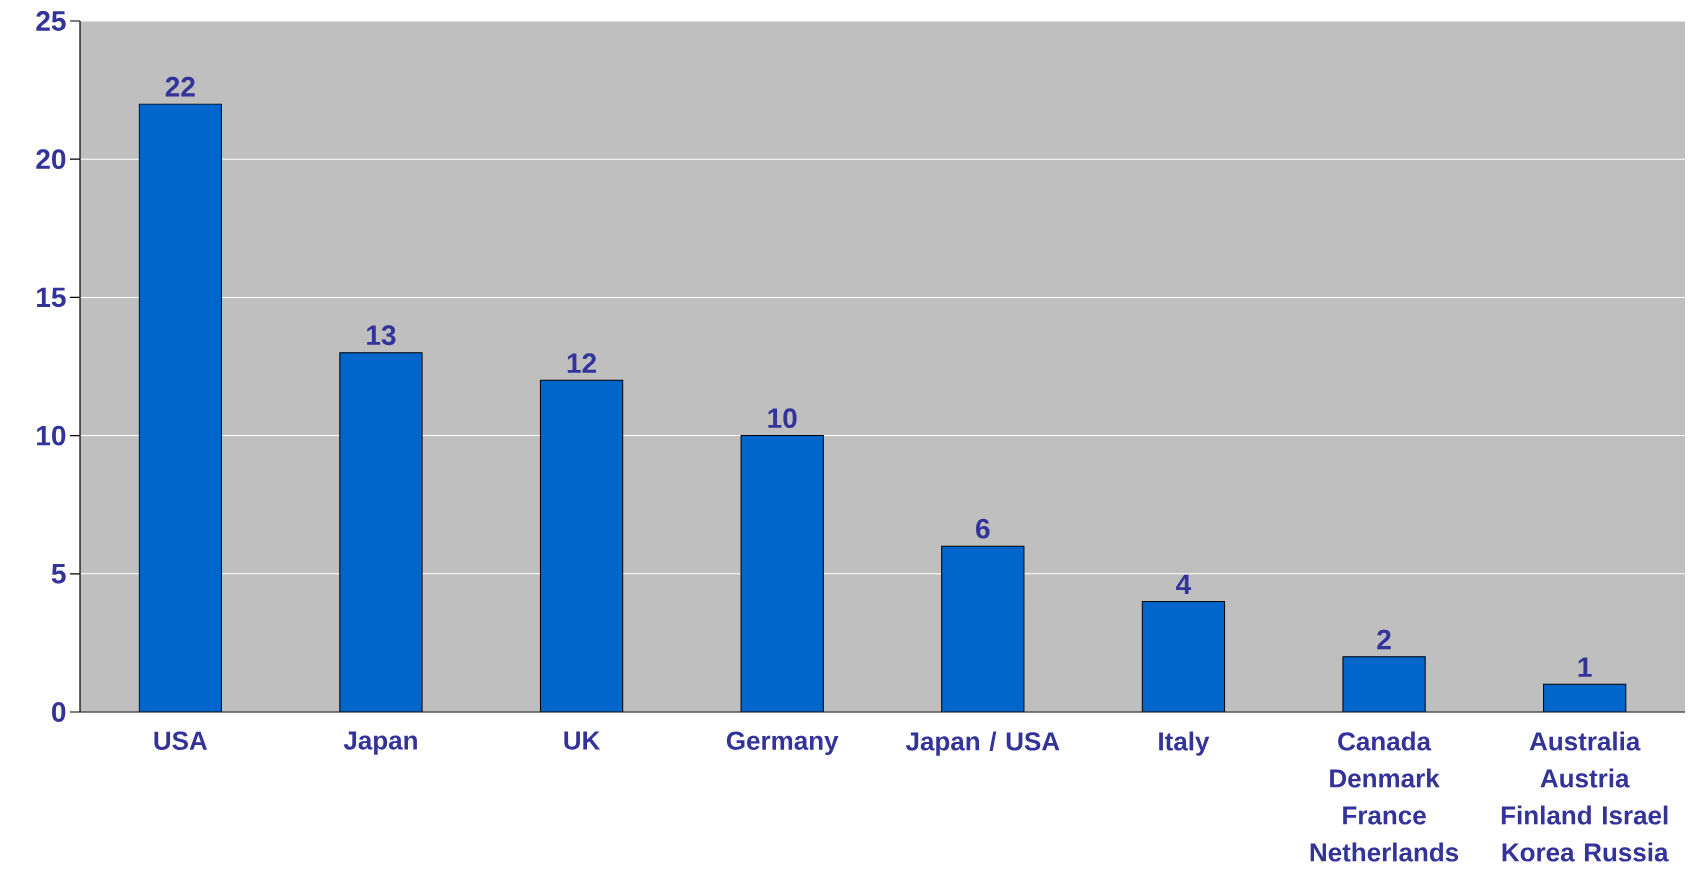 This screenshot has width=1688, height=887. Describe the element at coordinates (181, 740) in the screenshot. I see `x-tick-label: USA` at that location.